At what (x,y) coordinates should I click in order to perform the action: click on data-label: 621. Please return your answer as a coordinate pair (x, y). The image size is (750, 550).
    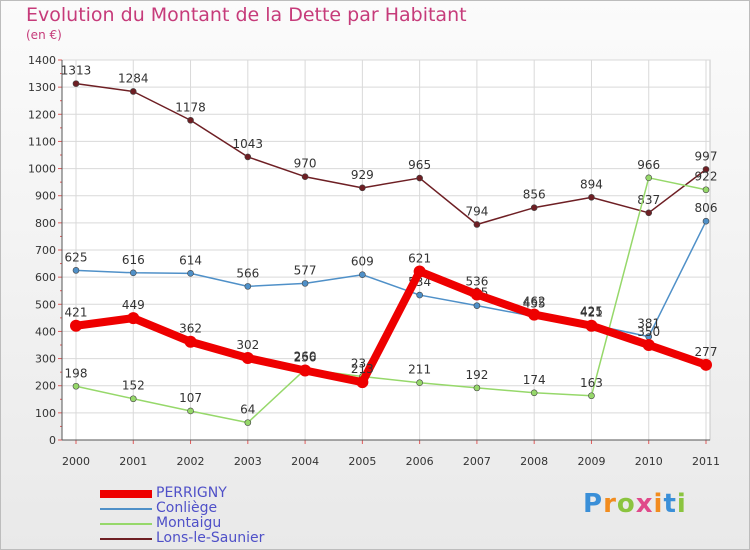
    Looking at the image, I should click on (419, 258).